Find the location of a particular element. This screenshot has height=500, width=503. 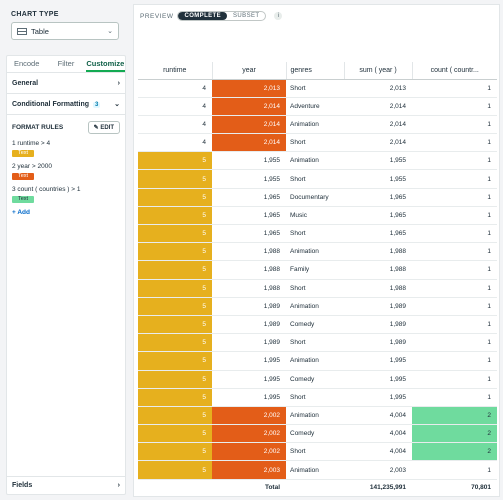

complete-toggle: COMPLETE is located at coordinates (203, 16).